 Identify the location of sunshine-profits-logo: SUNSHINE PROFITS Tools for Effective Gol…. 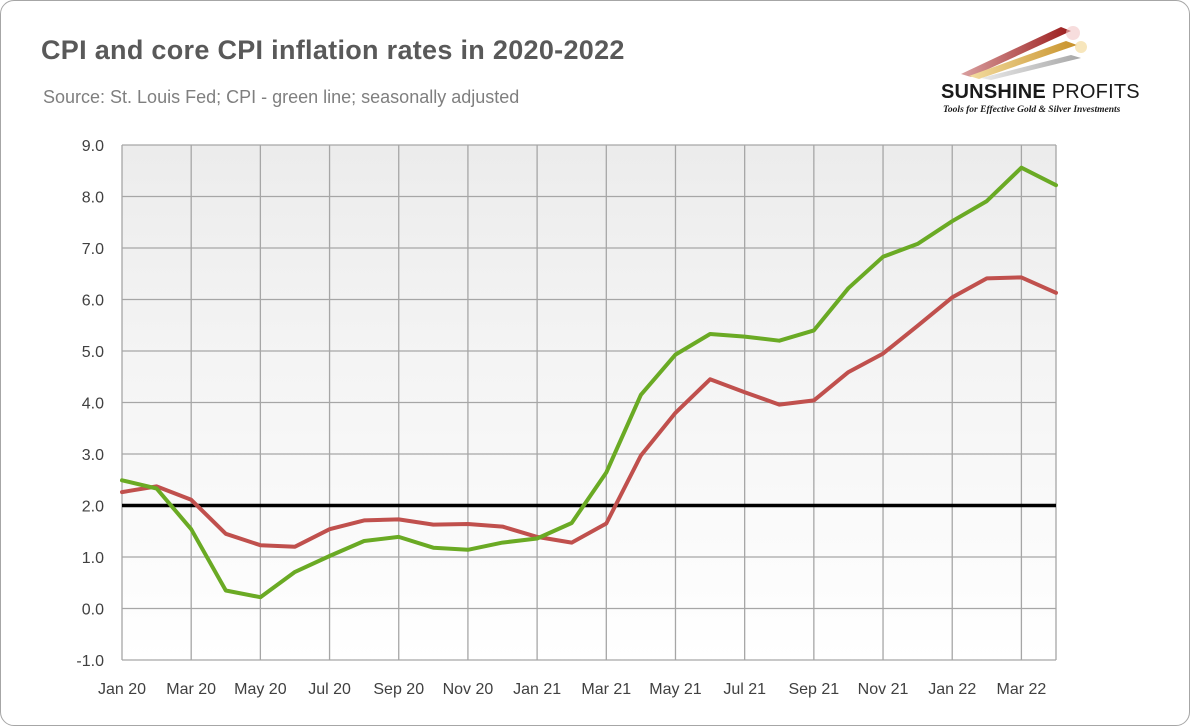
(1051, 69).